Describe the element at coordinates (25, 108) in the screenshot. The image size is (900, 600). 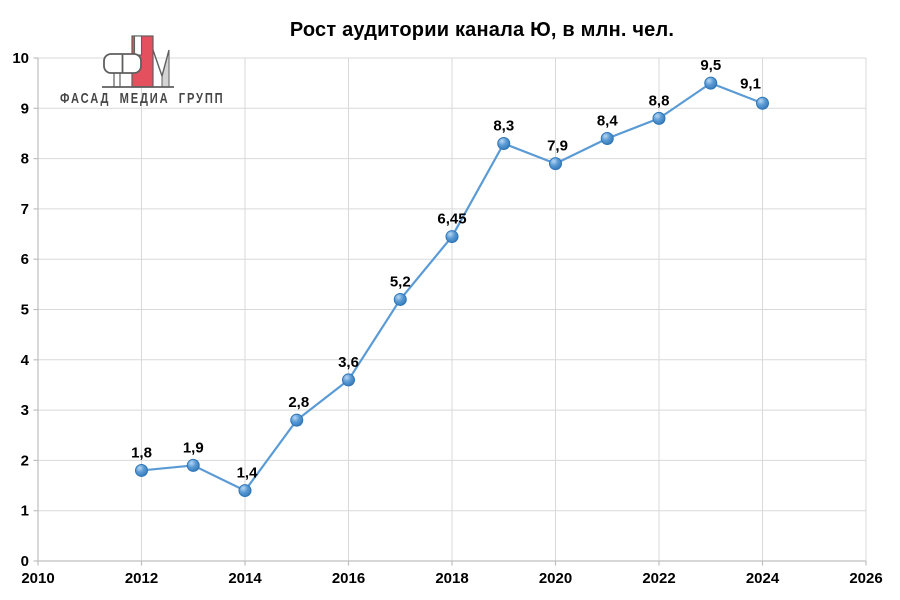
I see `y-tick-label: 9` at that location.